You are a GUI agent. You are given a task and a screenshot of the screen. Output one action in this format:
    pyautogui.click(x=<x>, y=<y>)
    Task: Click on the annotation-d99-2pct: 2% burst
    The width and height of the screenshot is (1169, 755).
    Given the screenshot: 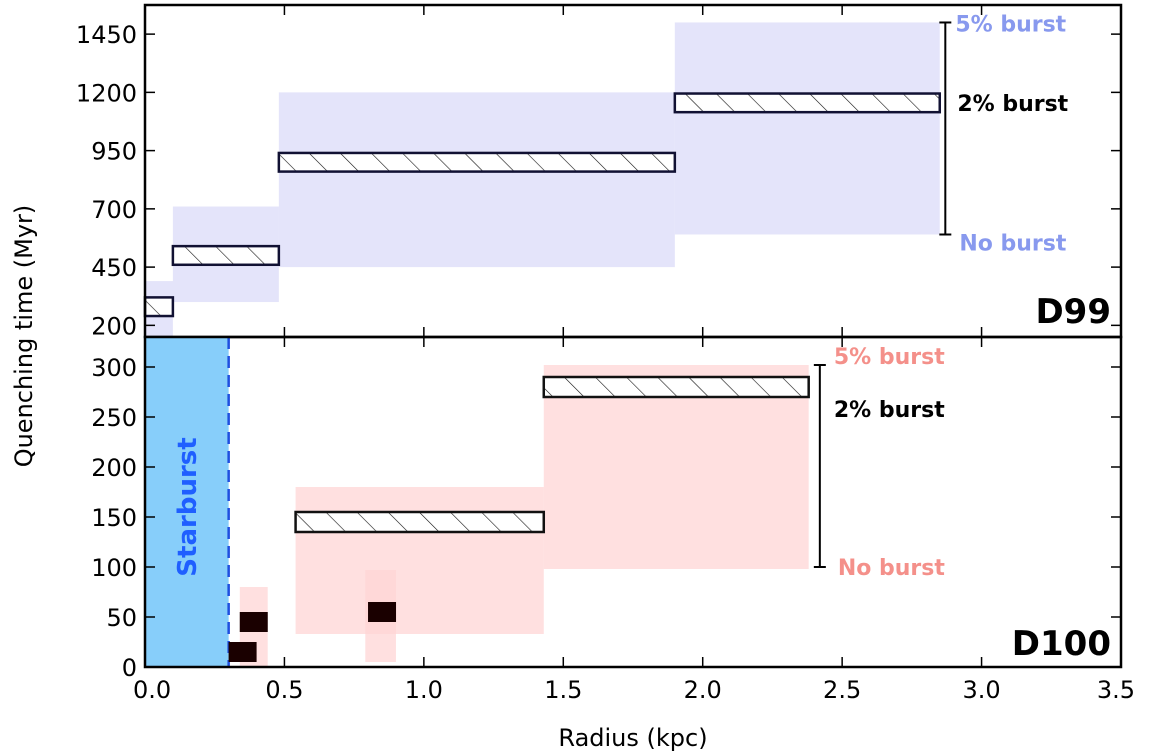 What is the action you would take?
    pyautogui.click(x=1012, y=104)
    